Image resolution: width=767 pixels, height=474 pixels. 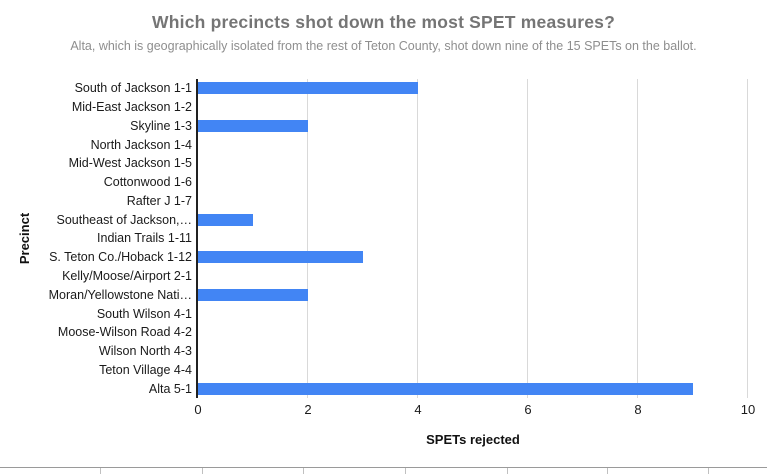 I want to click on x-tick-label: 0, so click(x=198, y=409).